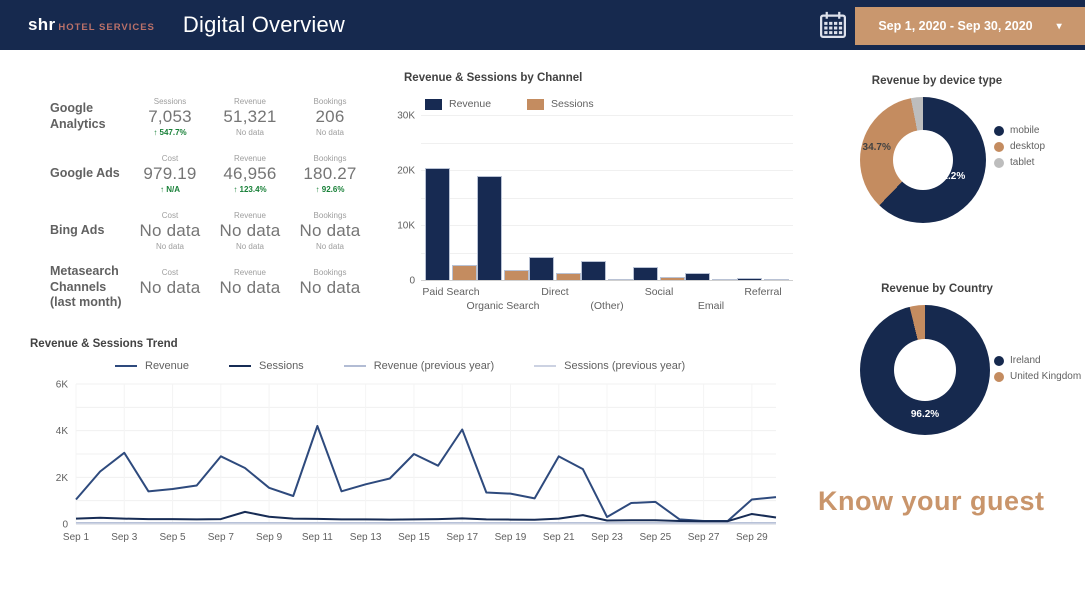  Describe the element at coordinates (426, 473) in the screenshot. I see `trend-line-revenue` at that location.